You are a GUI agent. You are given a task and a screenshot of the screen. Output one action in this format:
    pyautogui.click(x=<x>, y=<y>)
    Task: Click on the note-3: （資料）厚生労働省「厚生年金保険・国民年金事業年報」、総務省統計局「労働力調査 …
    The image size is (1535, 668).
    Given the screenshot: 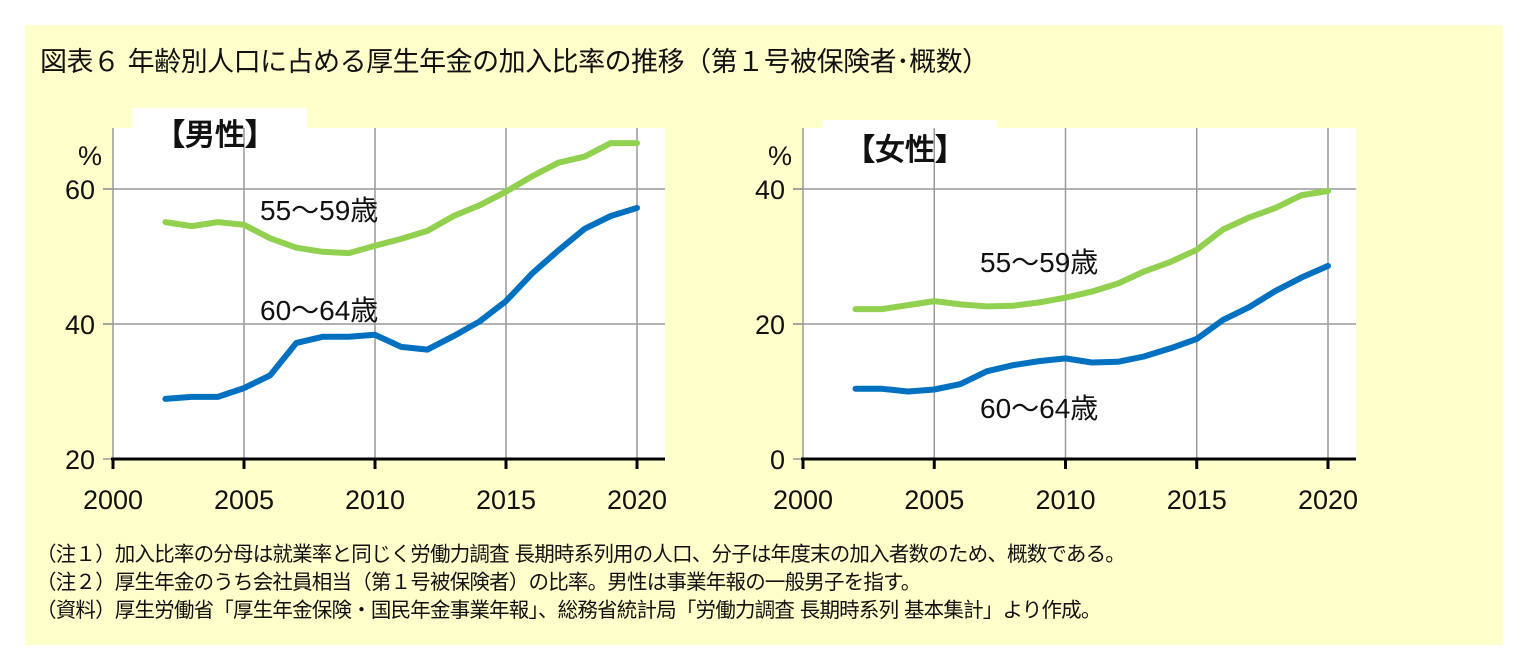 What is the action you would take?
    pyautogui.click(x=568, y=610)
    